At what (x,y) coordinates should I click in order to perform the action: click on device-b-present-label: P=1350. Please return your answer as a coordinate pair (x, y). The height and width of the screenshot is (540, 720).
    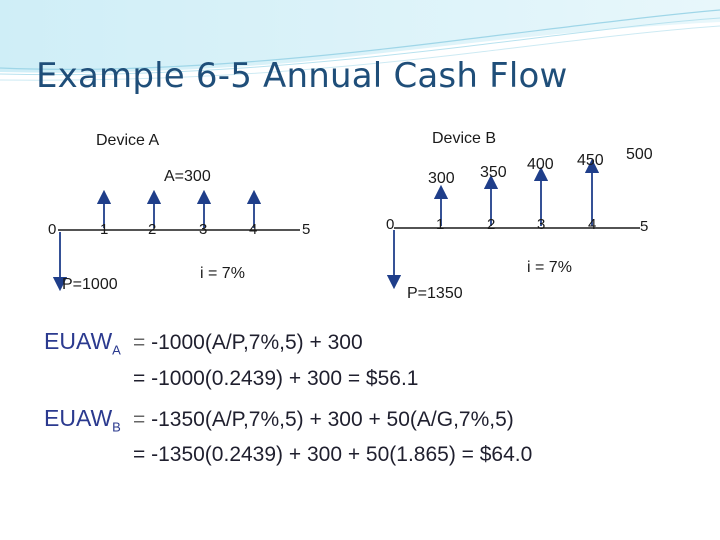
    Looking at the image, I should click on (435, 293).